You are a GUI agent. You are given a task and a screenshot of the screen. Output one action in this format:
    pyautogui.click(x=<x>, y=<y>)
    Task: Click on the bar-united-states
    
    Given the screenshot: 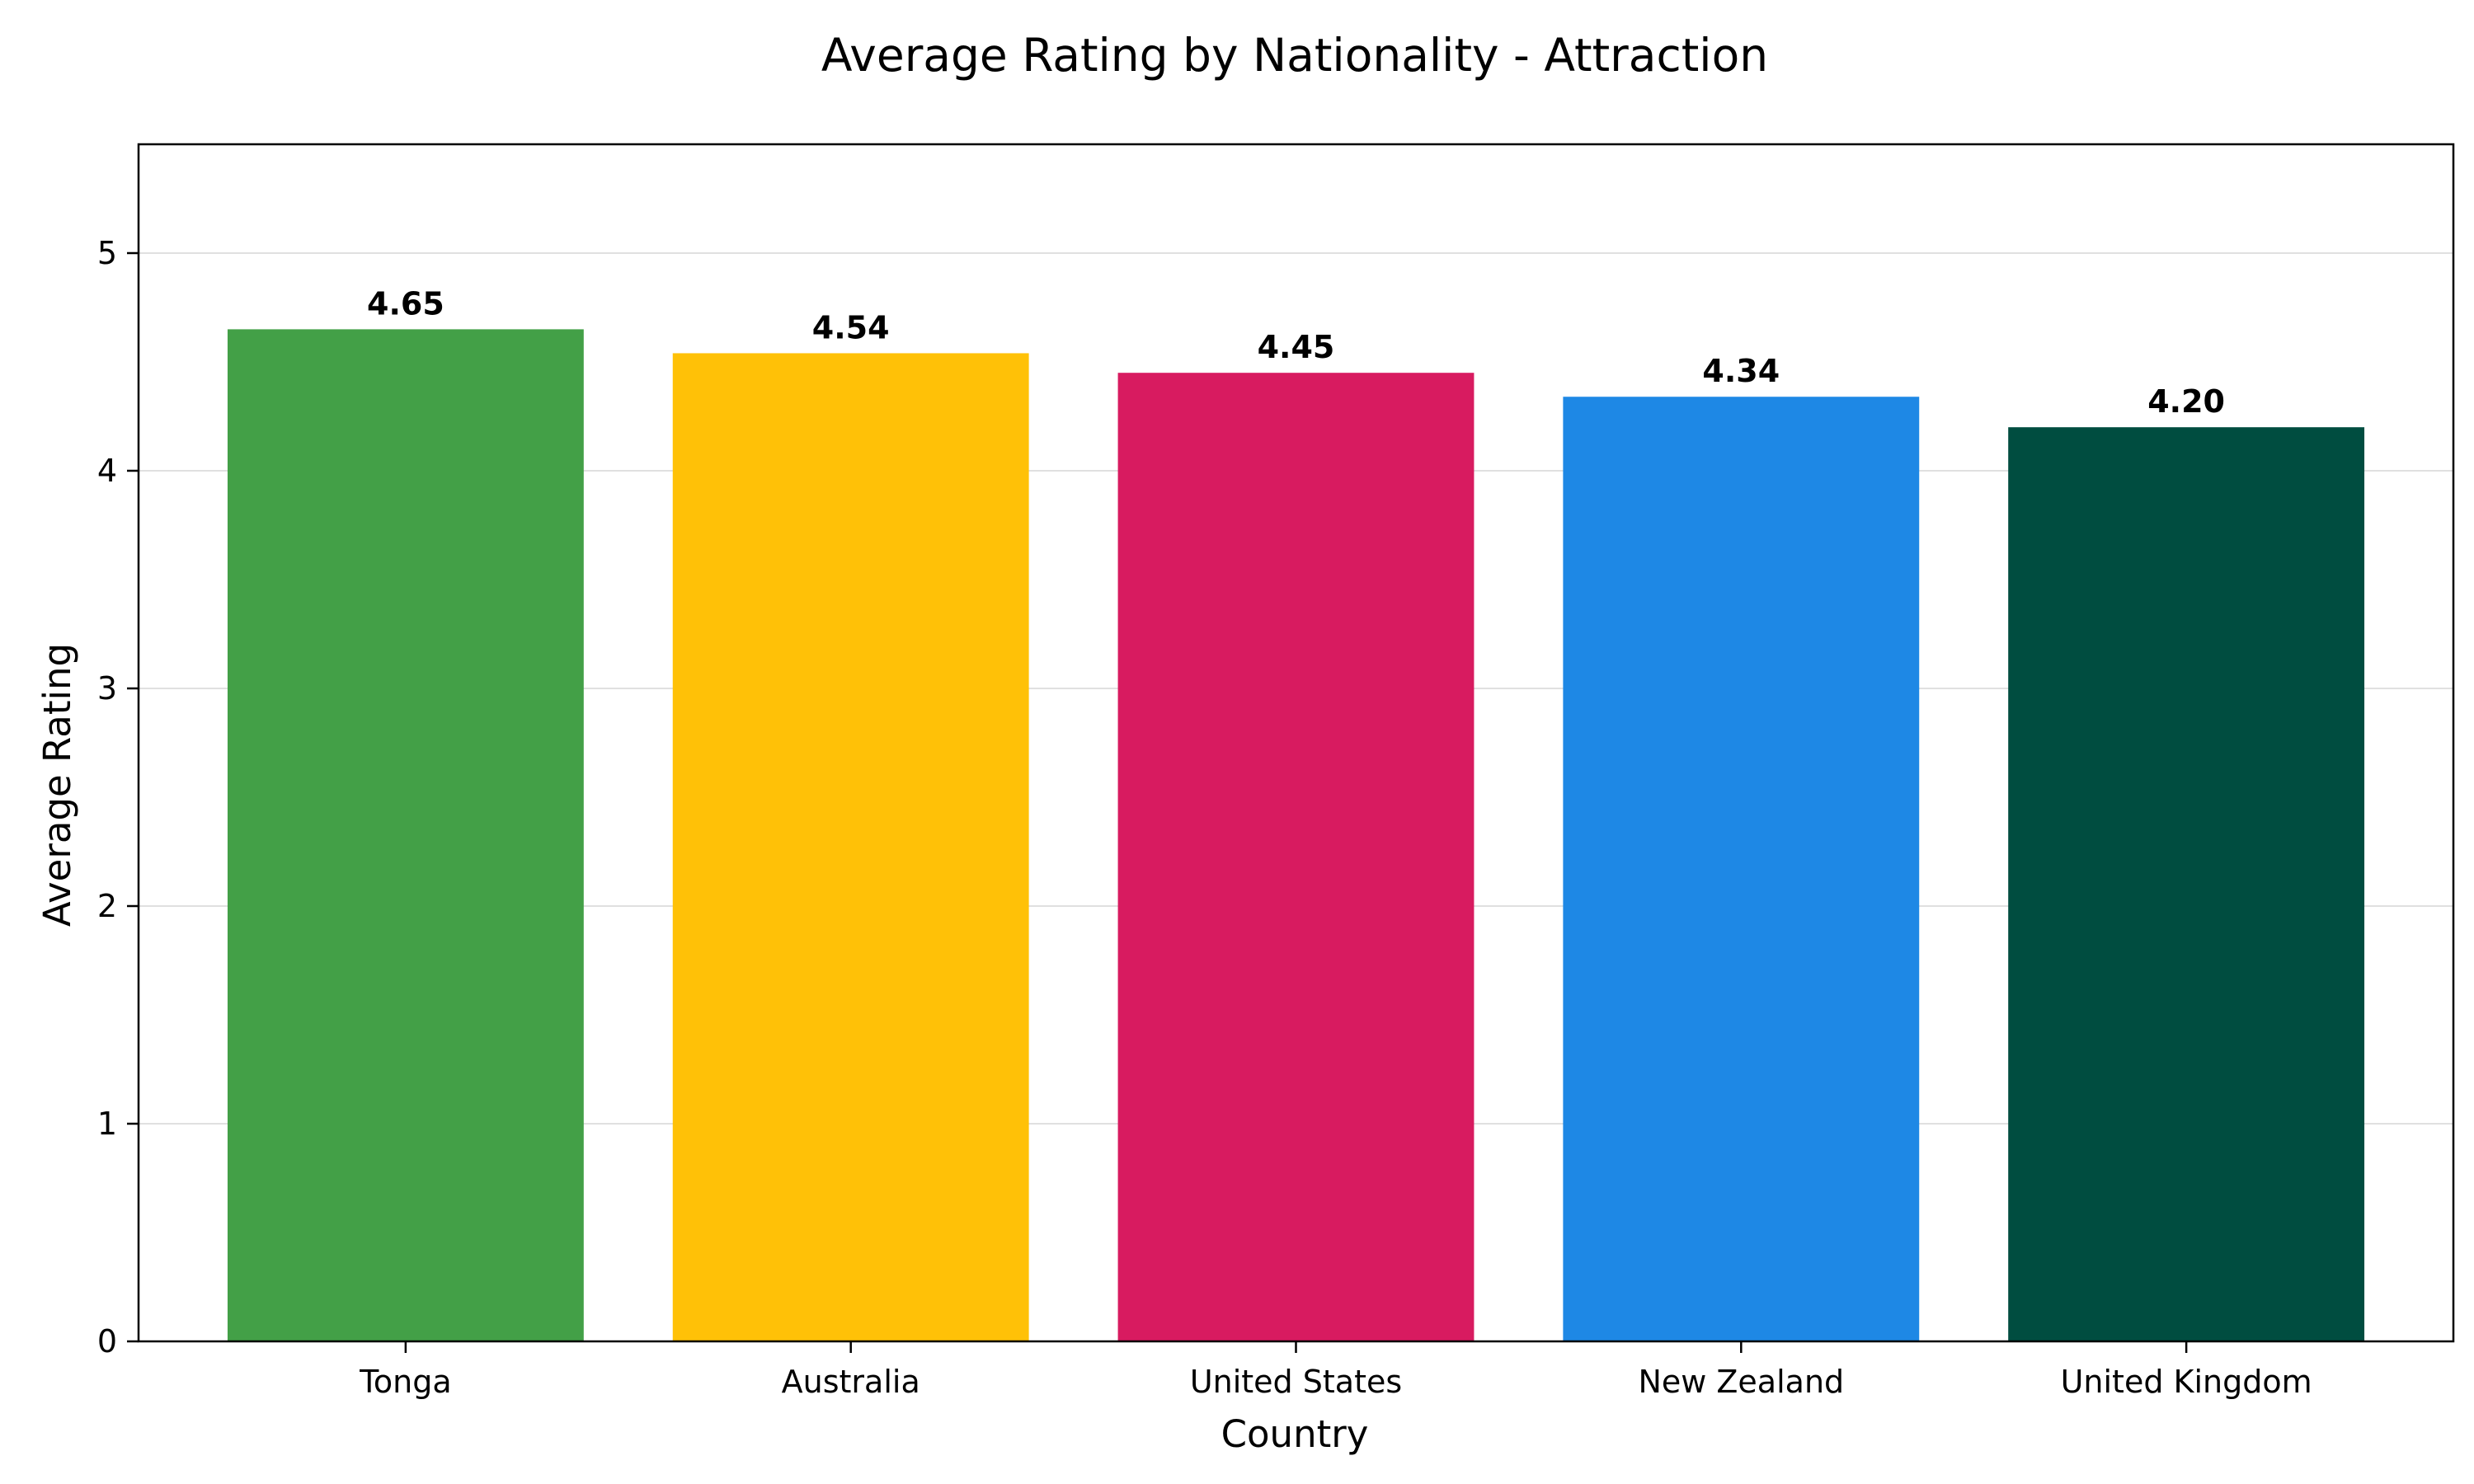 What is the action you would take?
    pyautogui.click(x=1296, y=858)
    